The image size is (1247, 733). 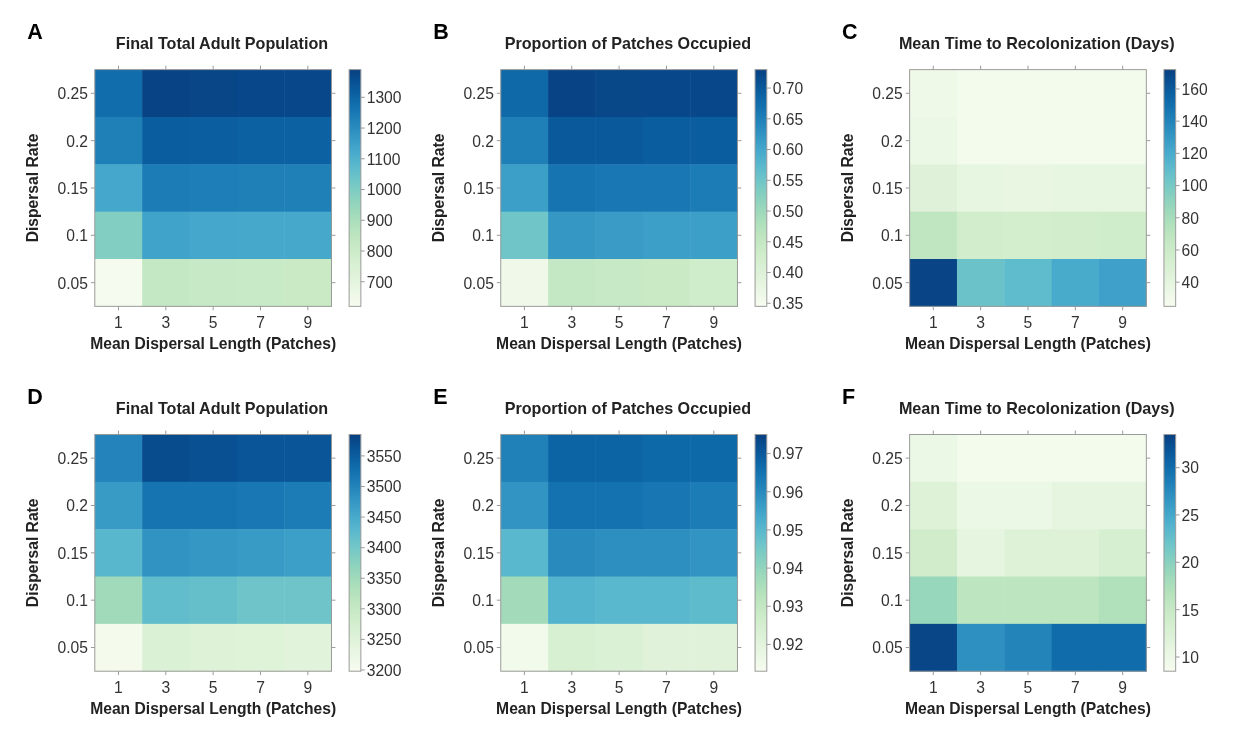 I want to click on color-bar-label: 3250, so click(x=384, y=640).